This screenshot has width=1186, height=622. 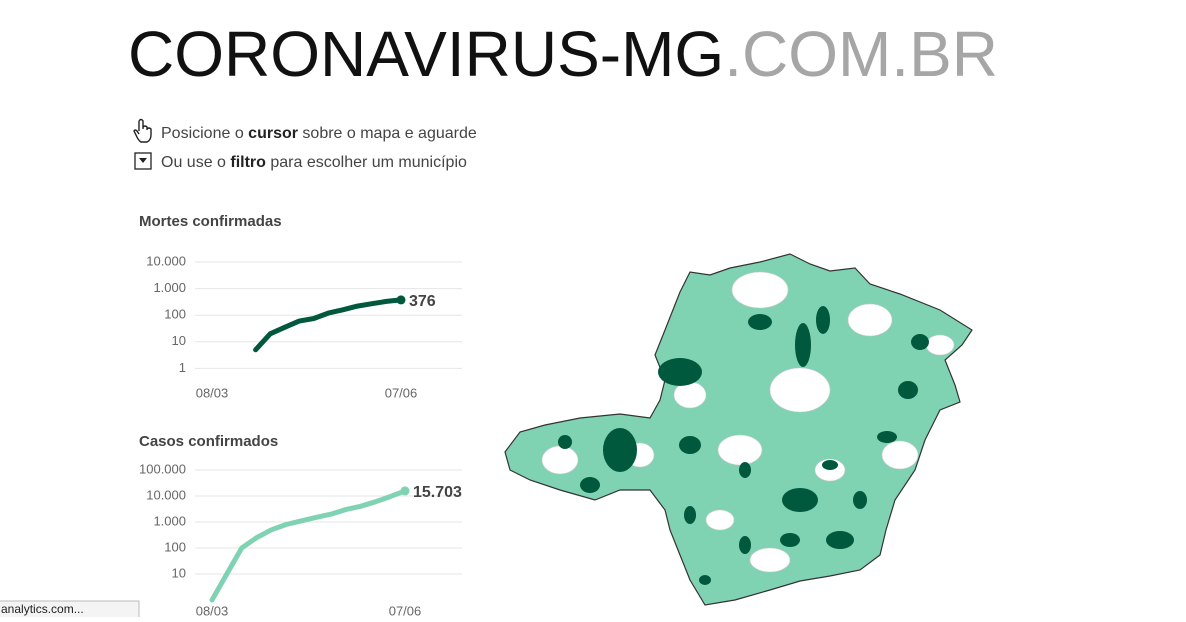 What do you see at coordinates (743, 445) in the screenshot?
I see `dark-areas` at bounding box center [743, 445].